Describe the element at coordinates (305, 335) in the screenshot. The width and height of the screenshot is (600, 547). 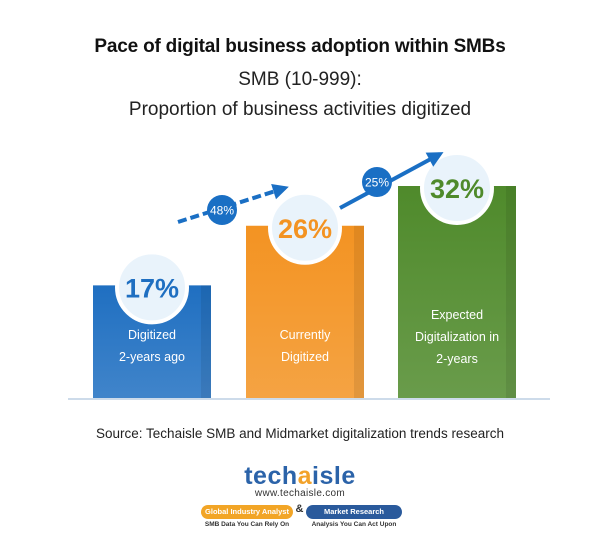
I see `category-label-2-line-1: Currently` at that location.